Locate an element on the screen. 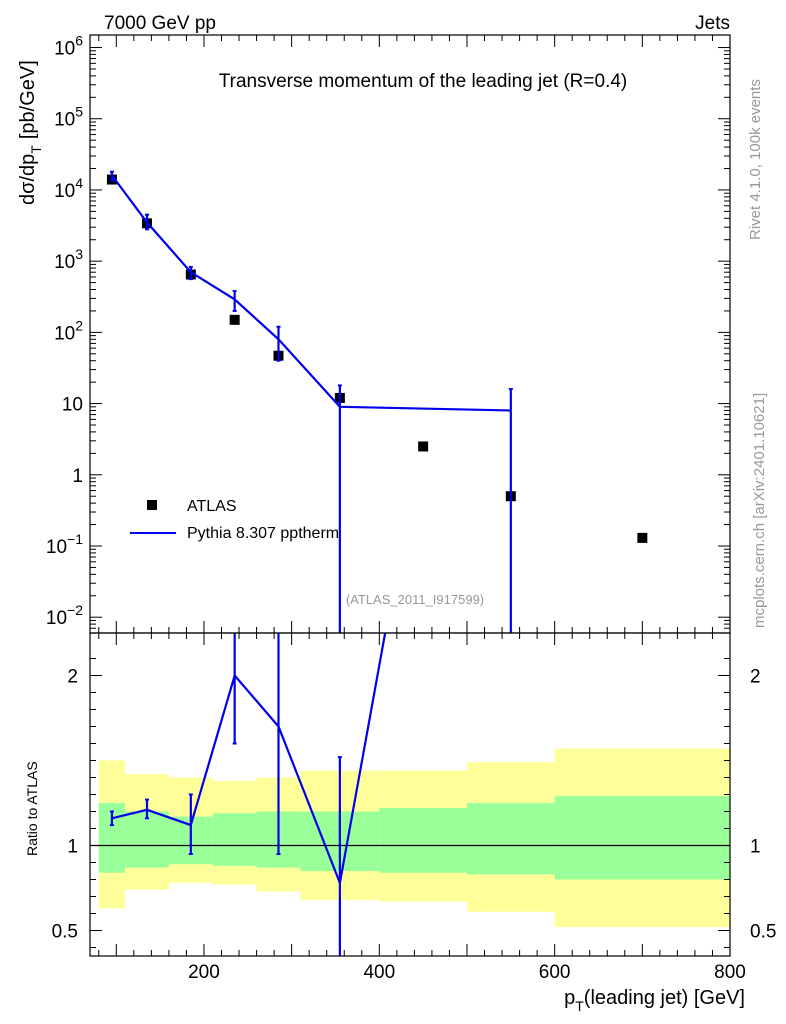 The height and width of the screenshot is (1024, 786). legend: ATLAS Pythia 8.307 pptherm is located at coordinates (234, 520).